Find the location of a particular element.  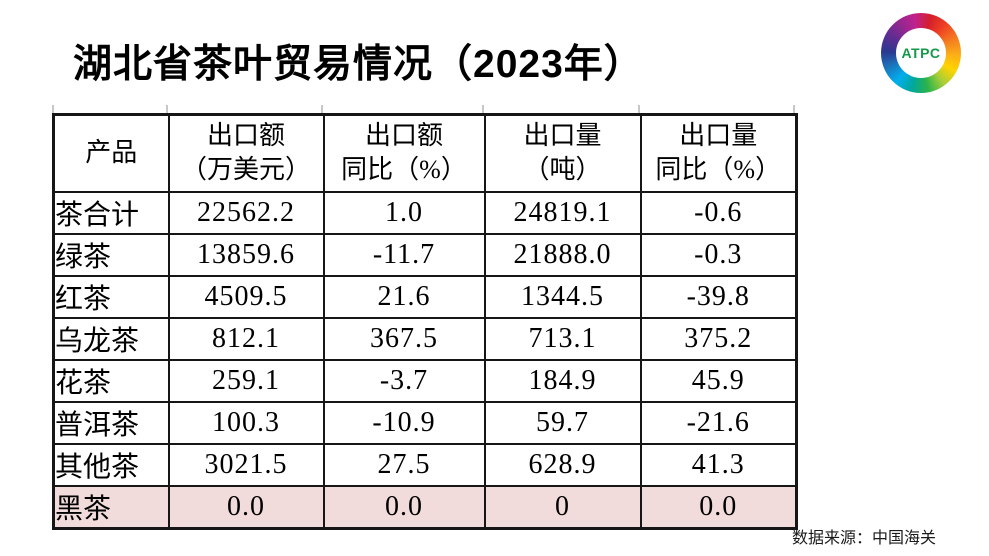

header-label: 产品 is located at coordinates (111, 153).